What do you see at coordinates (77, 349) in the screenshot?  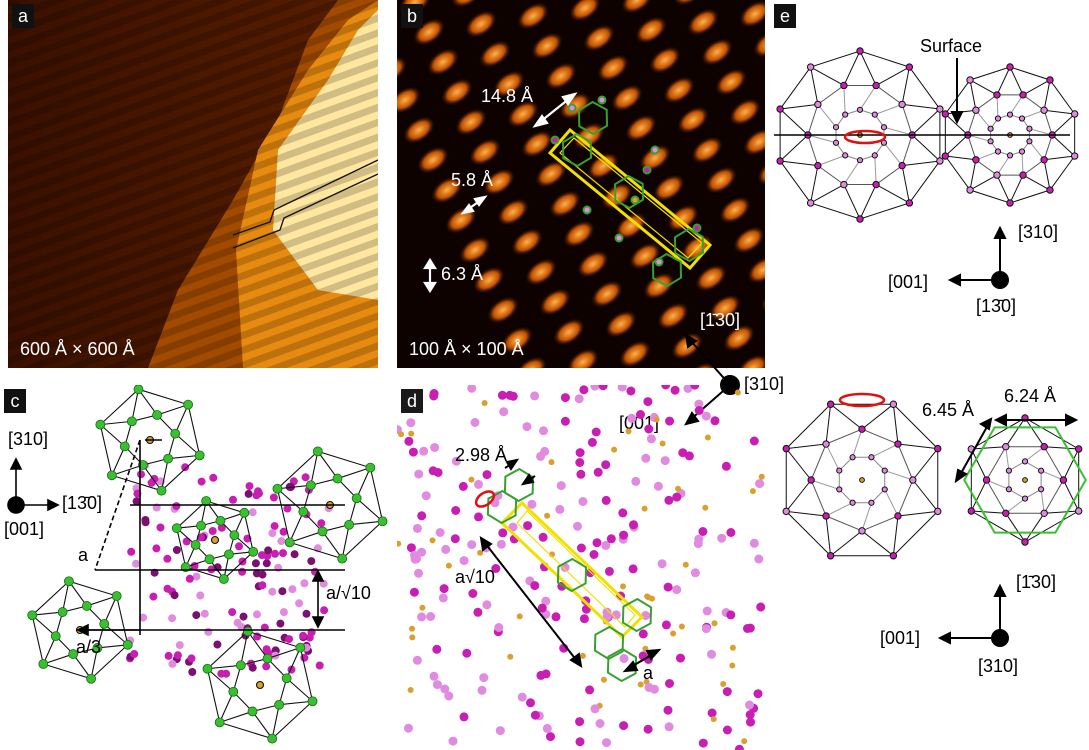 I see `scale-label-a: 600 Å × 600 Å` at bounding box center [77, 349].